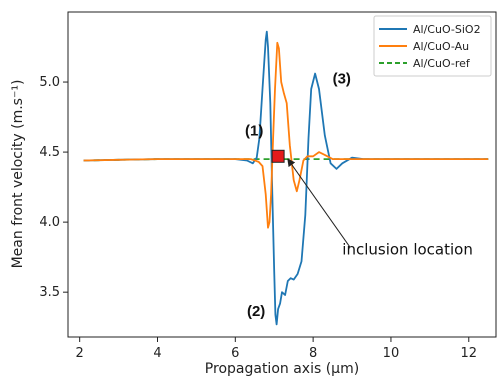  What do you see at coordinates (447, 29) in the screenshot?
I see `legend-label-sio2: Al/CuO-SiO2` at bounding box center [447, 29].